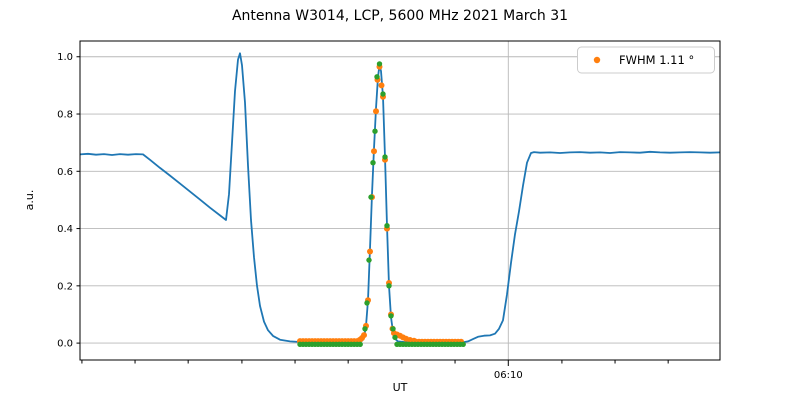 The height and width of the screenshot is (404, 800). Describe the element at coordinates (29, 200) in the screenshot. I see `y-axis-label: a.u.` at that location.